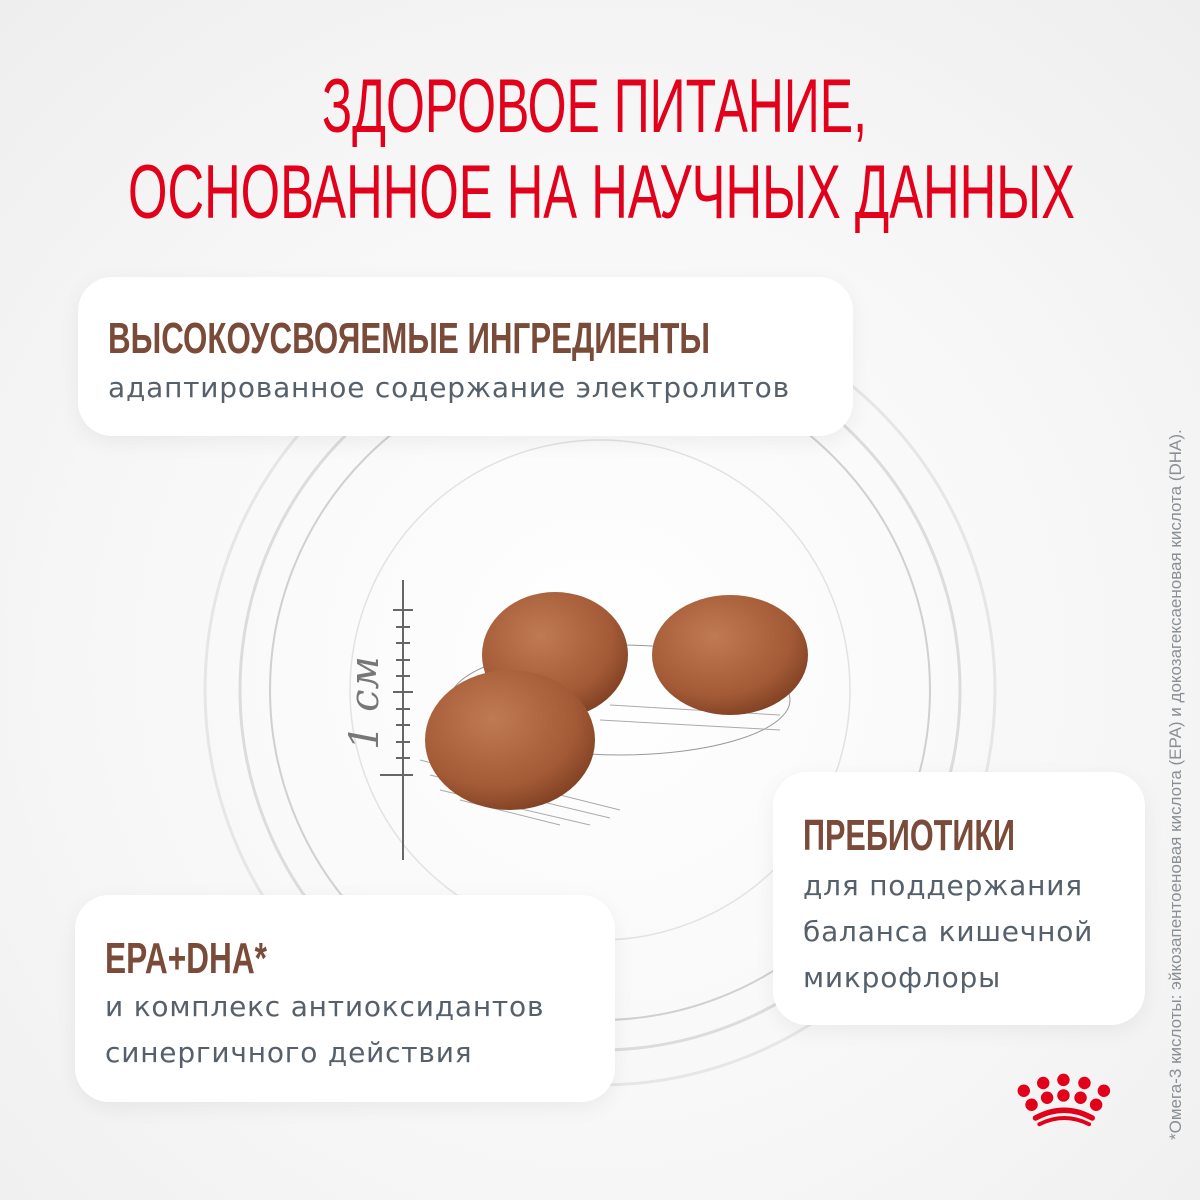 This screenshot has height=1200, width=1200. Describe the element at coordinates (601, 192) in the screenshot. I see `page-title-line-2: ОСНОВАННОЕ НА НАУЧНЫХ ДАННЫХ` at that location.